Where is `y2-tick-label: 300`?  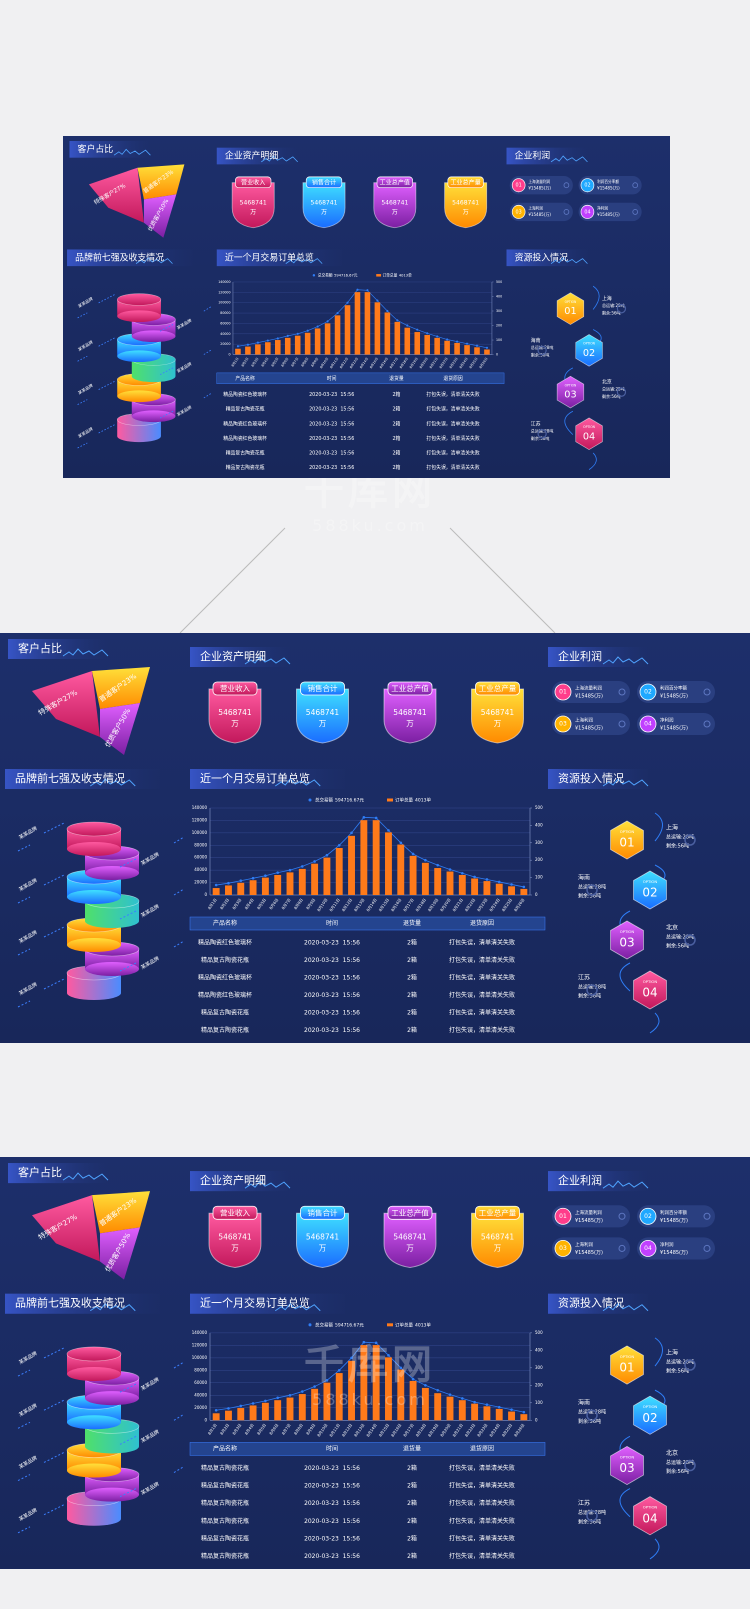
y2-tick-label: 300 is located at coordinates (539, 1367).